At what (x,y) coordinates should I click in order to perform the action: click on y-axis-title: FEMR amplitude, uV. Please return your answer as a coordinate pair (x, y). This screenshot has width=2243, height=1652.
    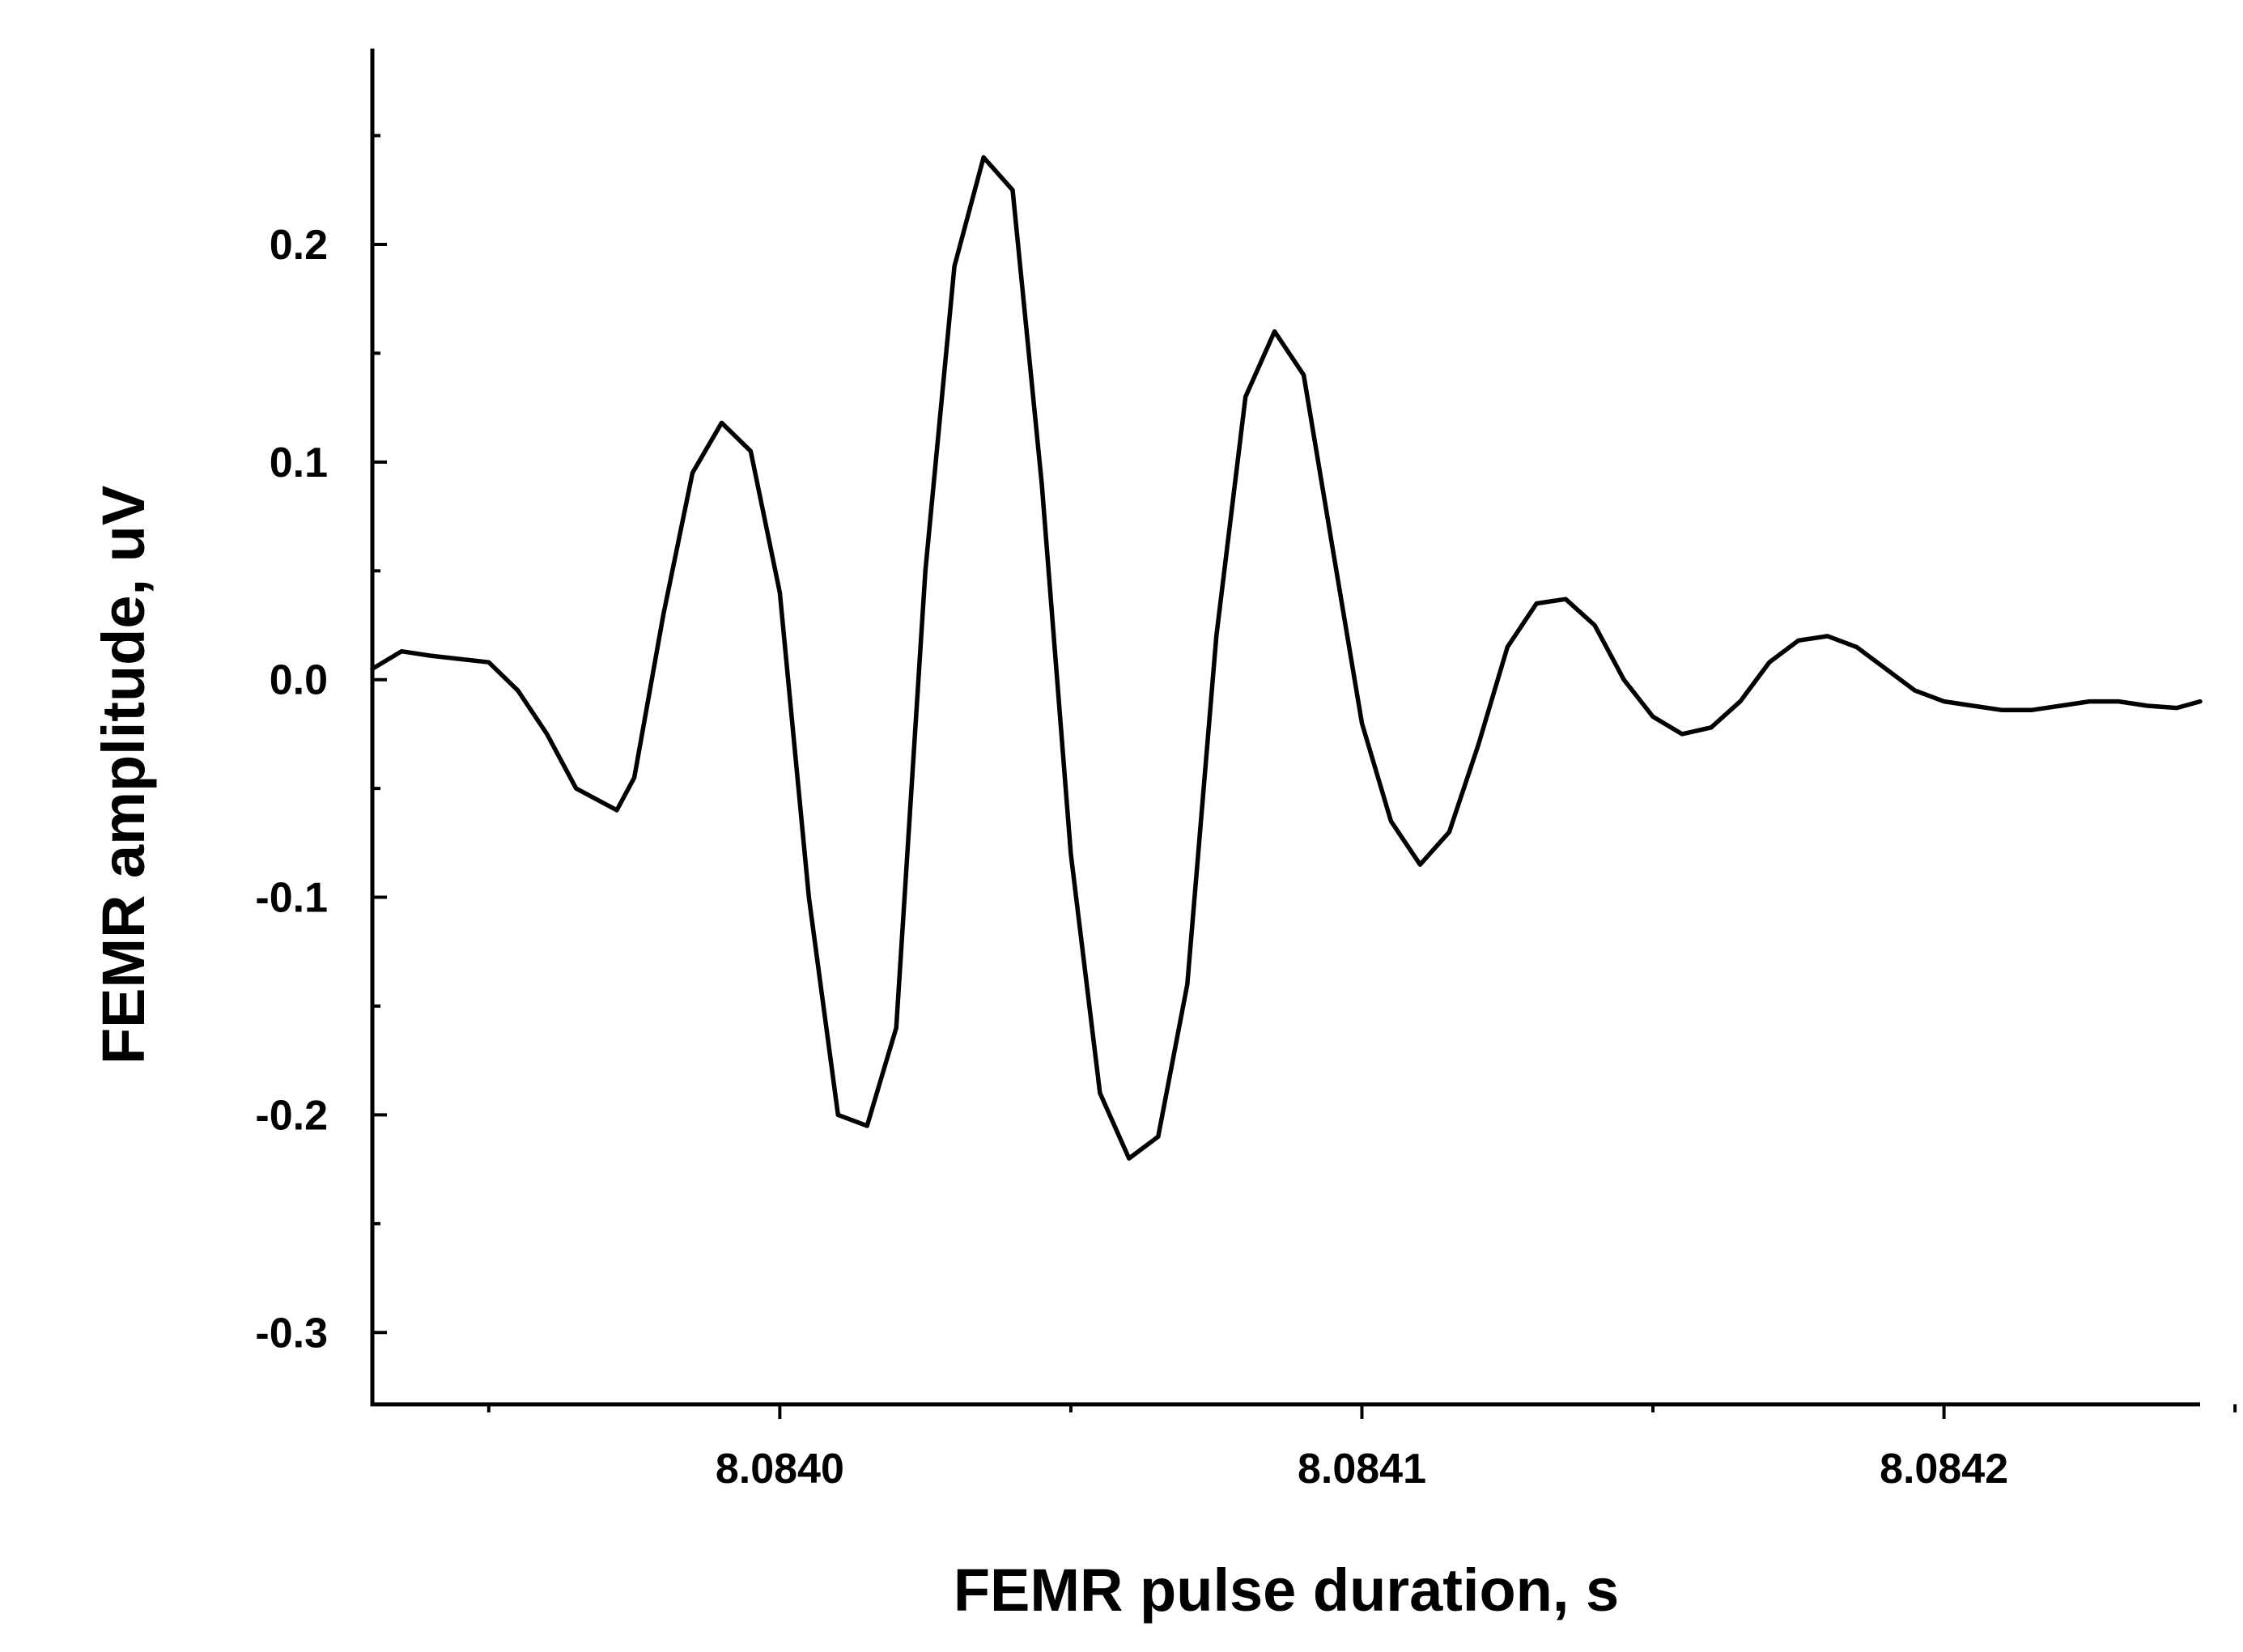
    Looking at the image, I should click on (123, 775).